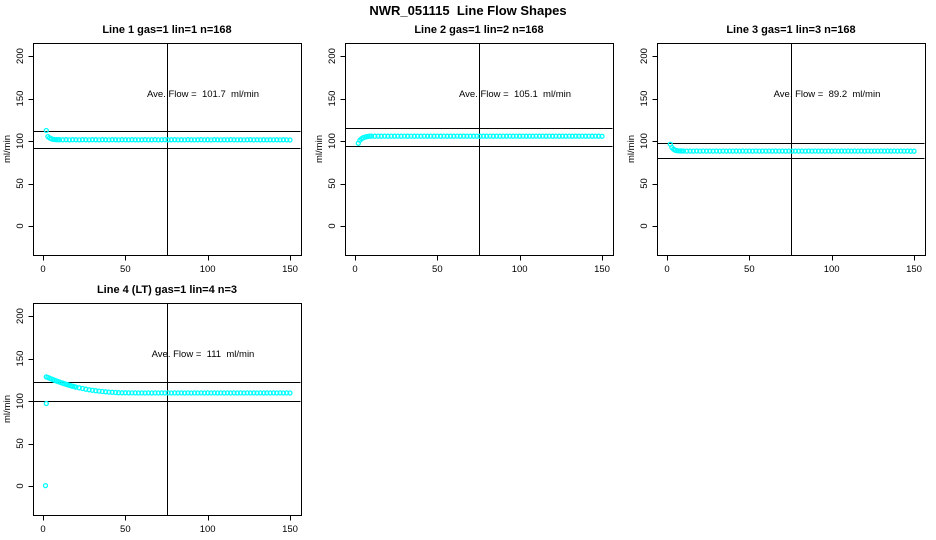 This screenshot has width=936, height=540. I want to click on figure-title: NWR_051115 Line Flow Shapes, so click(468, 10).